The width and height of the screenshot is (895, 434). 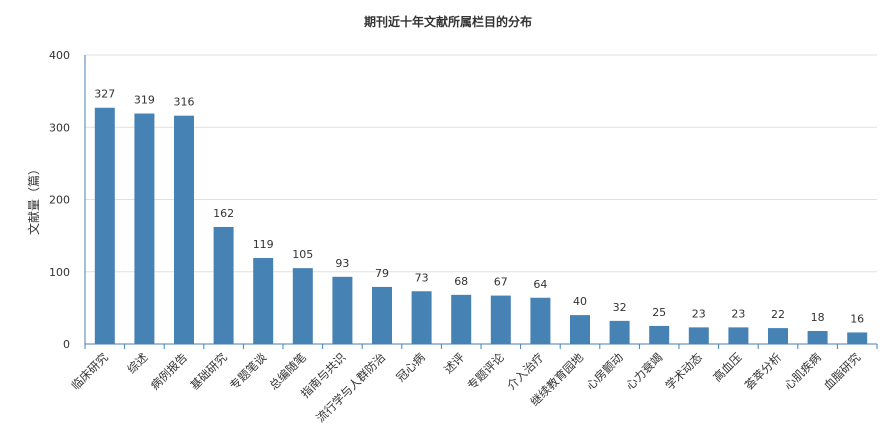 I want to click on data-label-14: 25, so click(x=659, y=312).